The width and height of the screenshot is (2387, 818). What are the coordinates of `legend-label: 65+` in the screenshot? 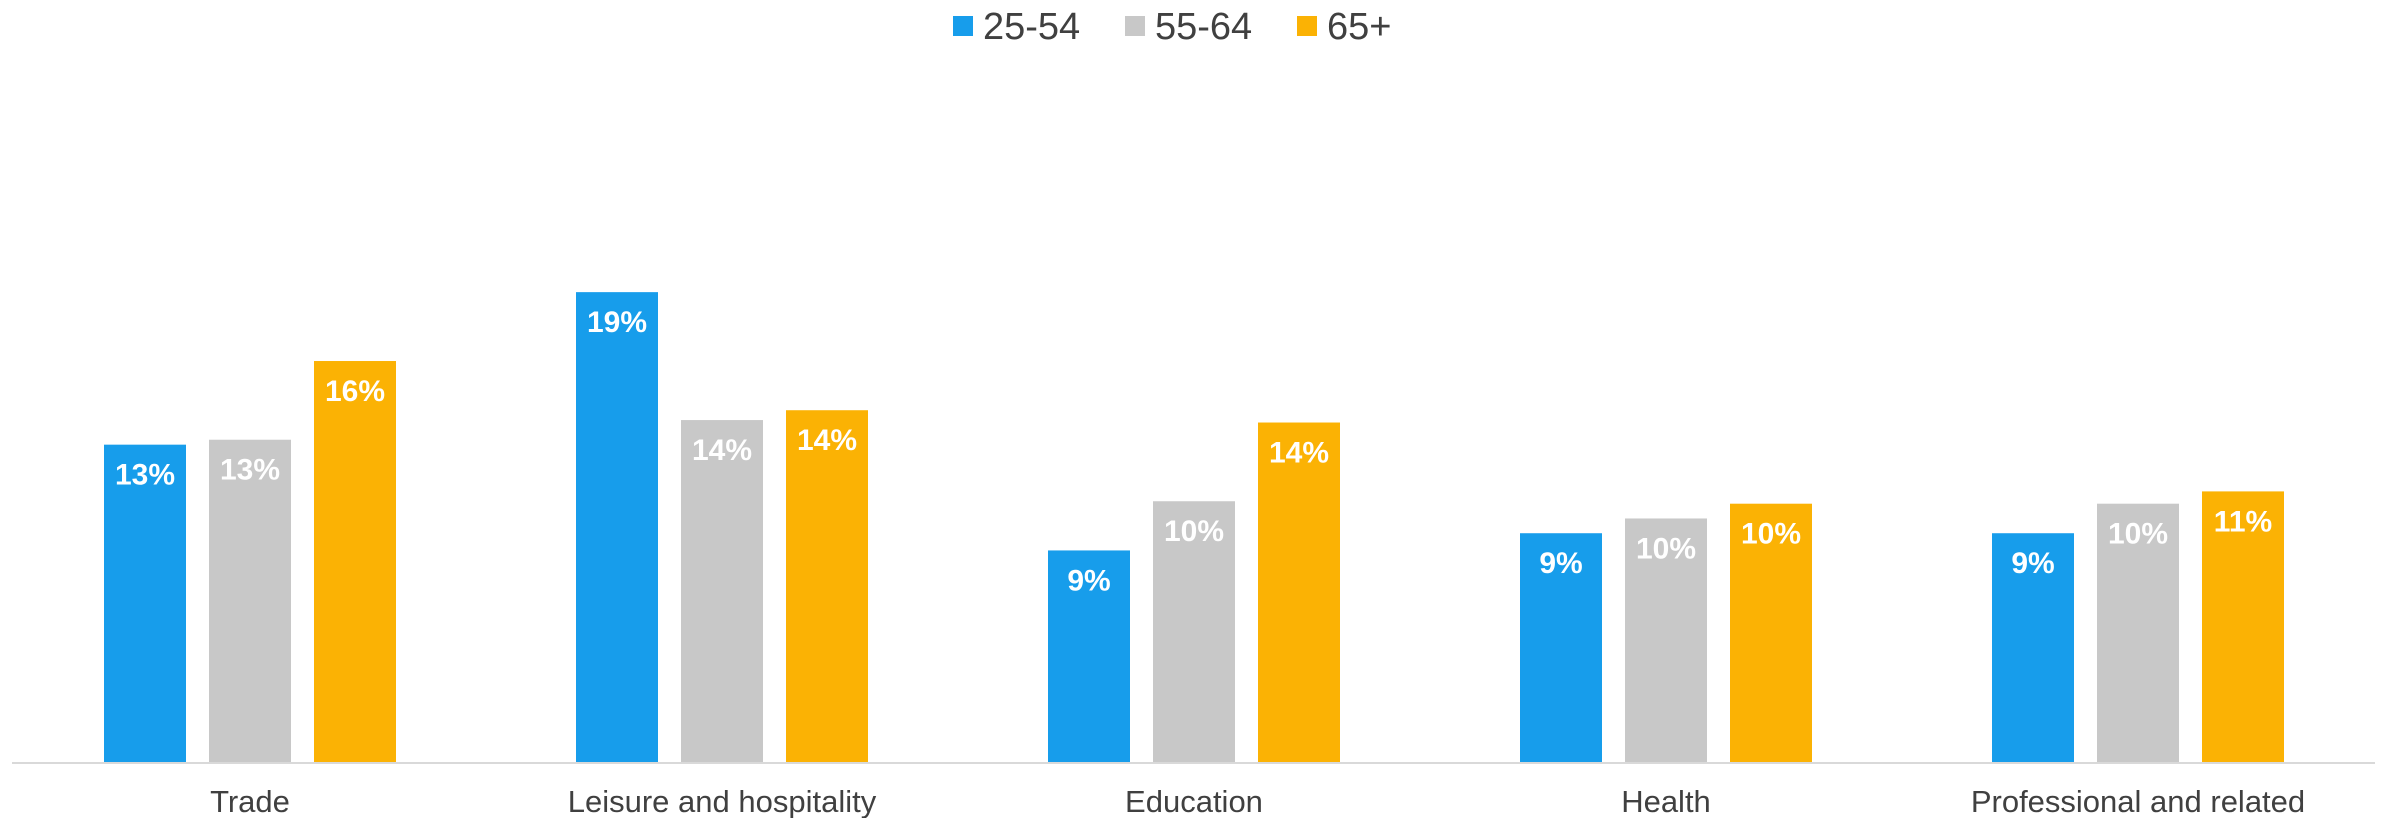 It's located at (1359, 27).